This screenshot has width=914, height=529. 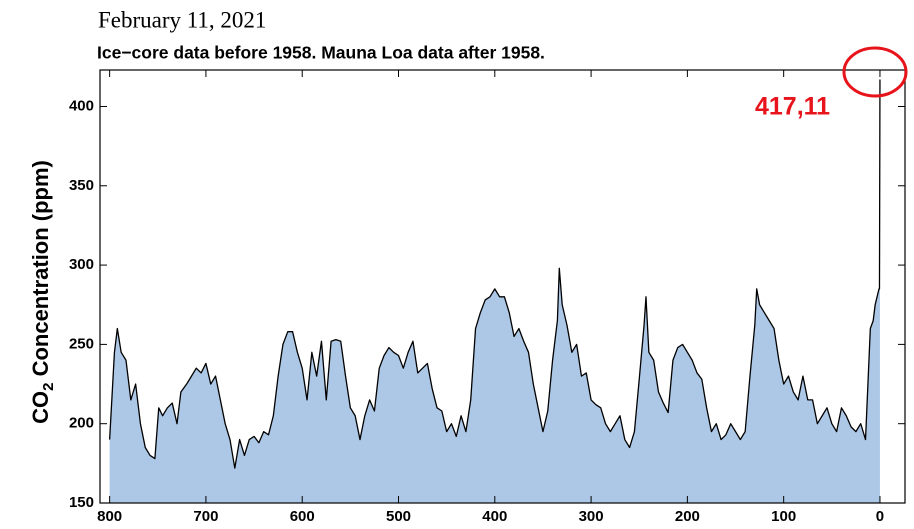 I want to click on chart-title: February 11, 2021, so click(x=182, y=19).